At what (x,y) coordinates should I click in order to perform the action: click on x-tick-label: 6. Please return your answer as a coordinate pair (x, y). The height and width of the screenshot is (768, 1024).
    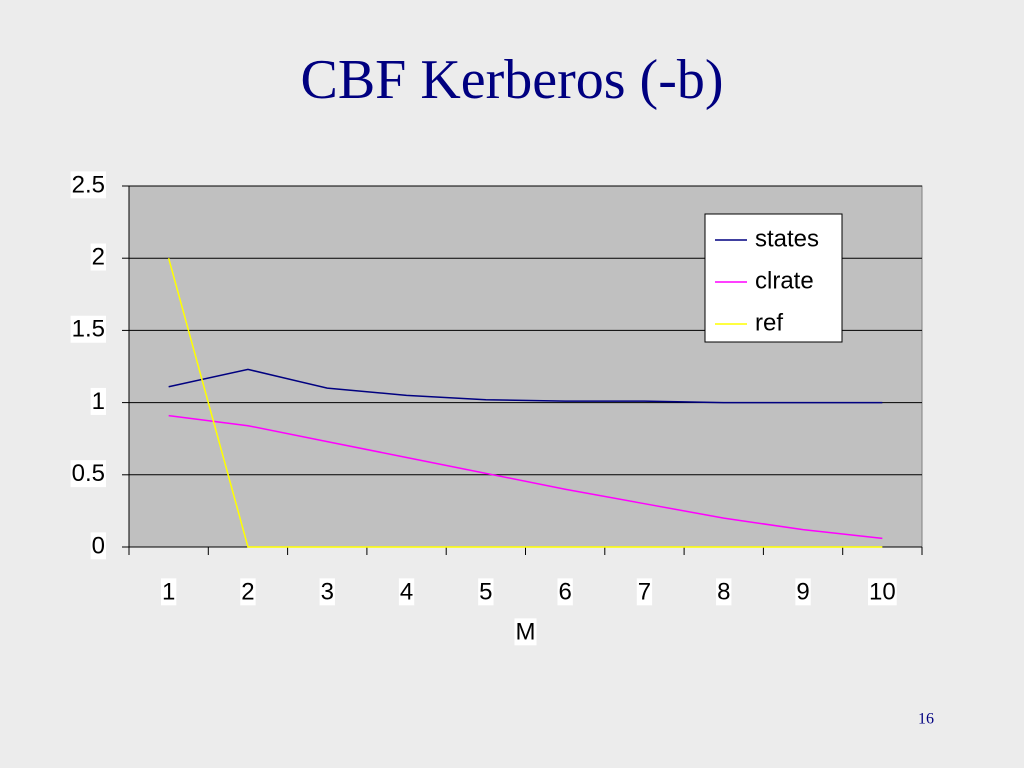
    Looking at the image, I should click on (564, 591).